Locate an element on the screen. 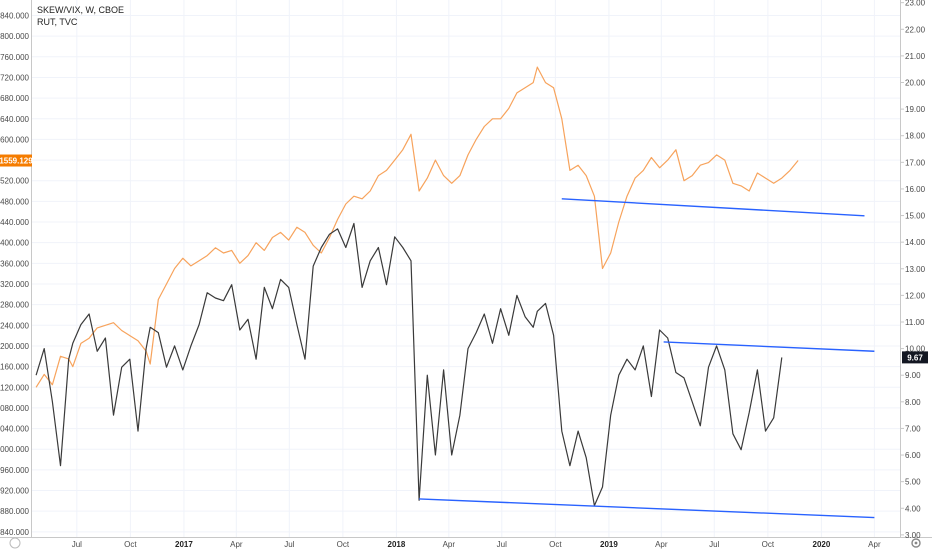 The height and width of the screenshot is (550, 932). left-tick-label: 1760.000 is located at coordinates (15, 57).